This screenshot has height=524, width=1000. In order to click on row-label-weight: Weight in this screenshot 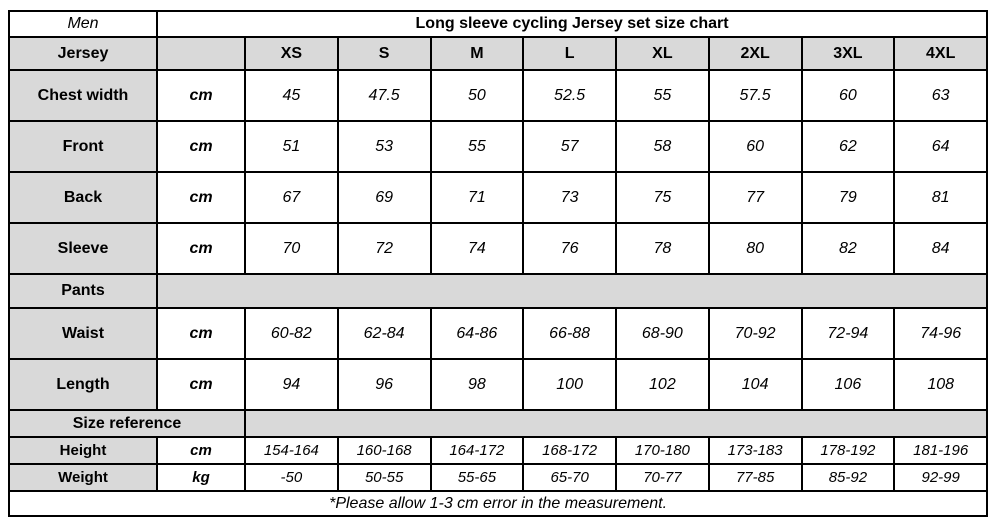, I will do `click(83, 477)`.